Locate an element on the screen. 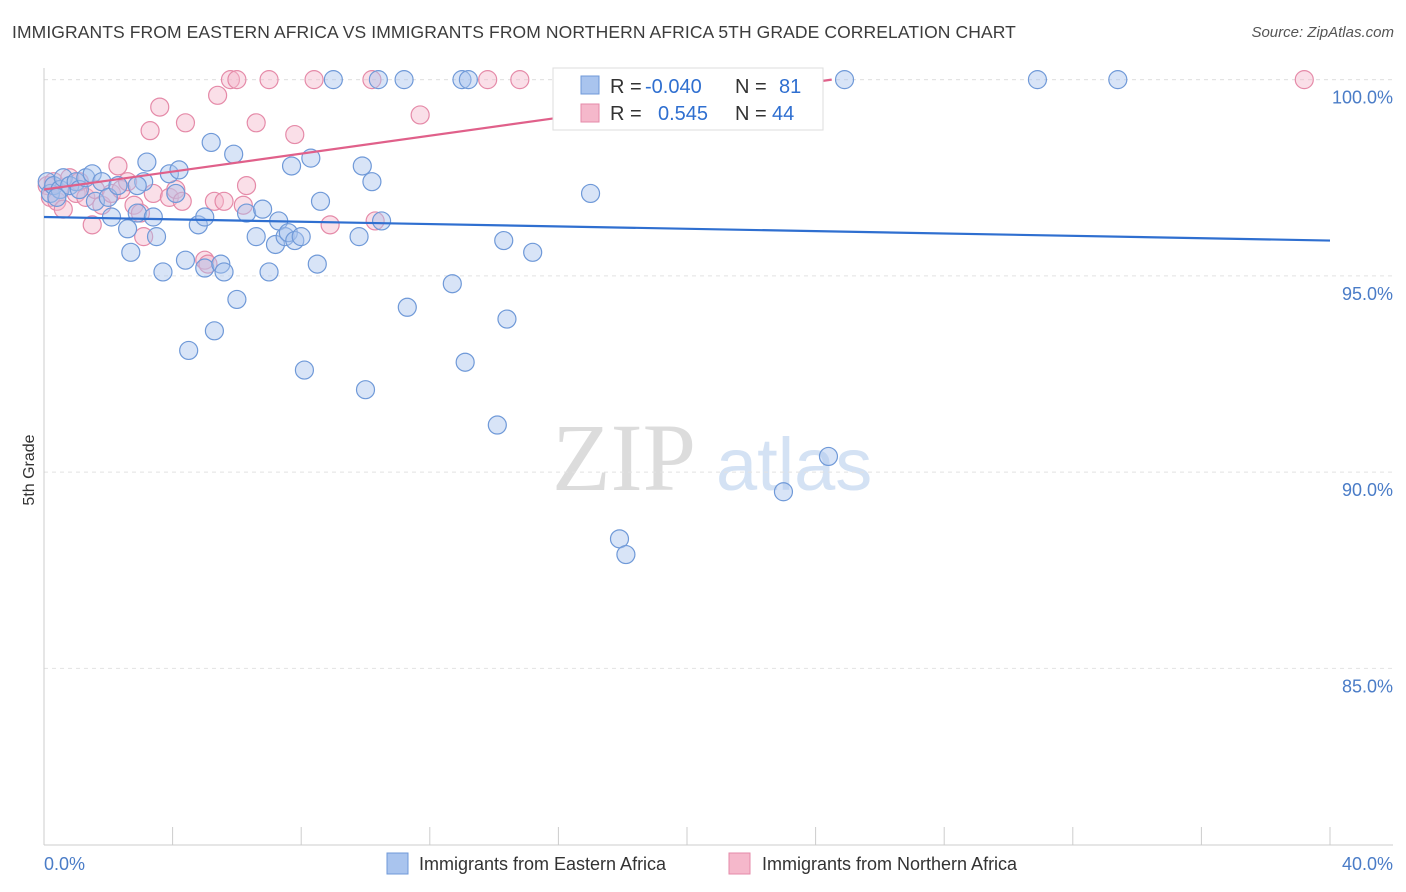 This screenshot has height=892, width=1406. bottom-legend-swatch-pink is located at coordinates (739, 863).